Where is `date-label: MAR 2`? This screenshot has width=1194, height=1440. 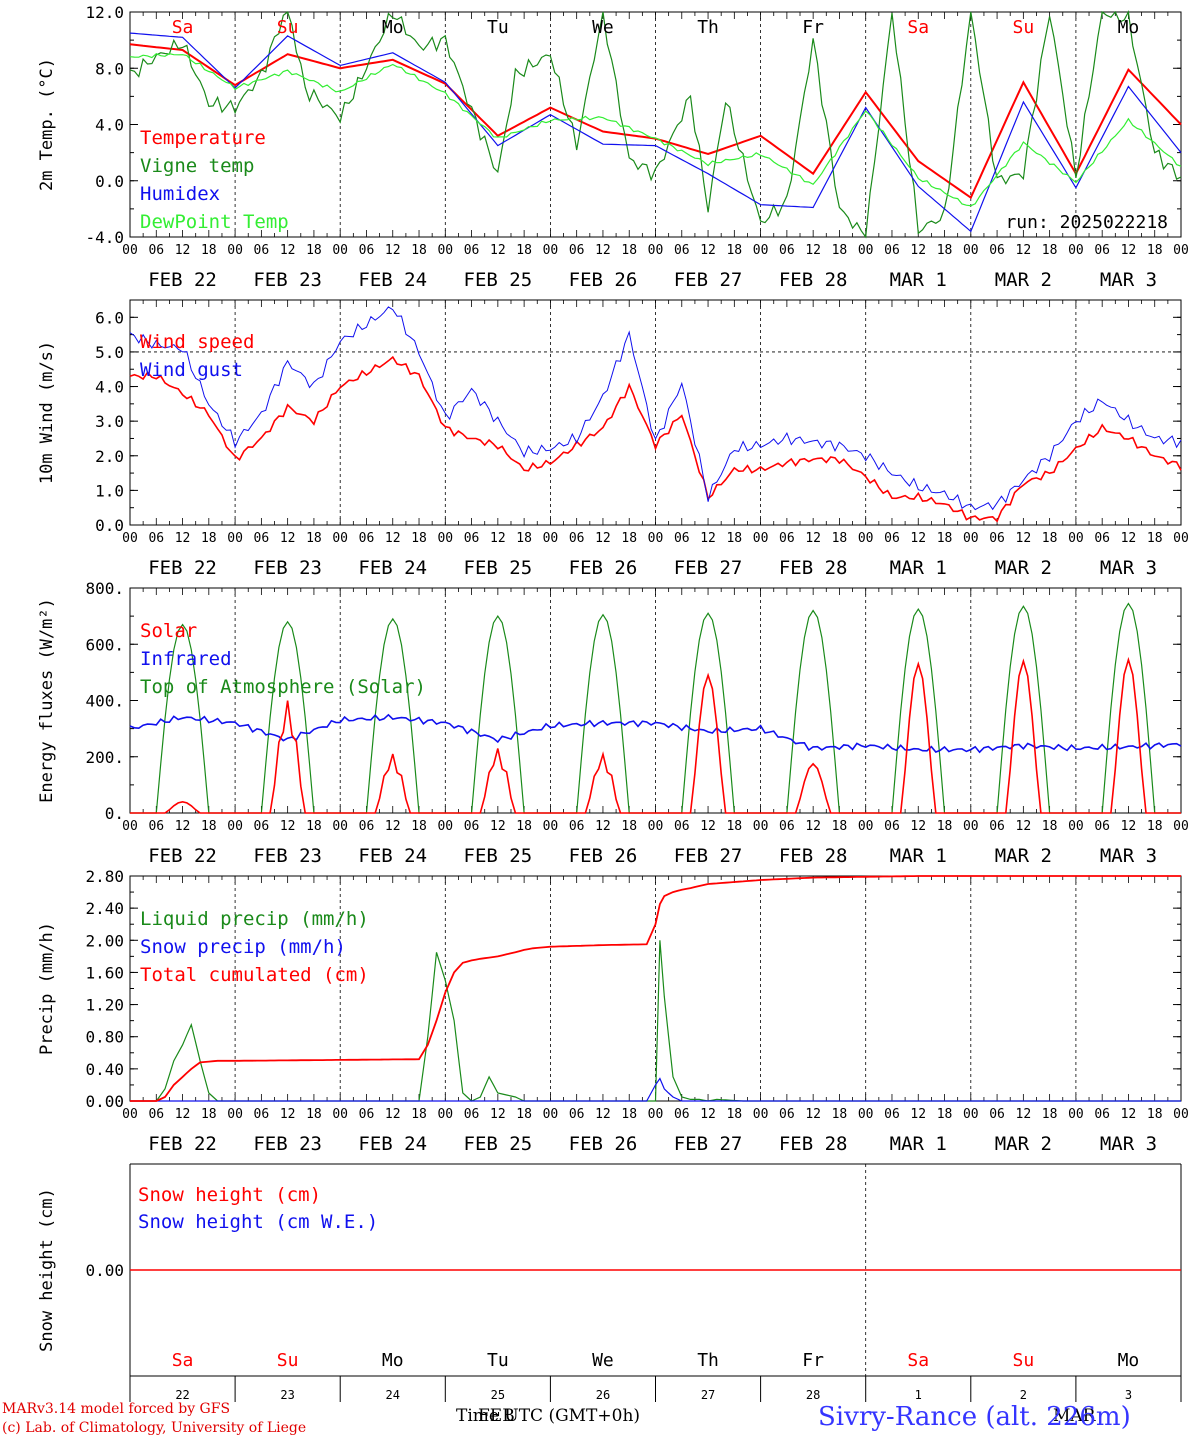 date-label: MAR 2 is located at coordinates (1023, 1144).